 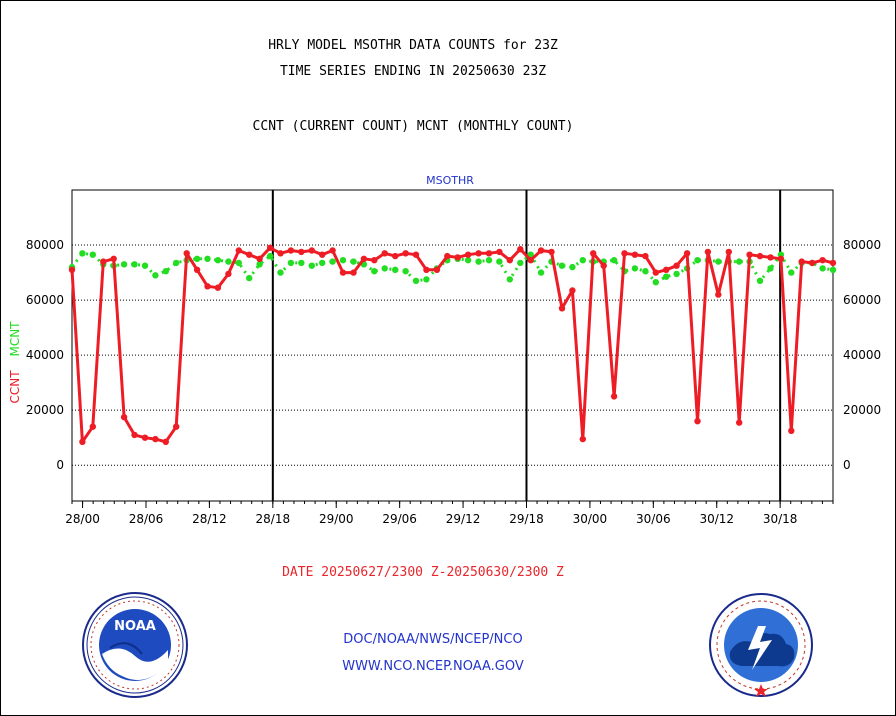 I want to click on nws-logo, so click(x=761, y=645).